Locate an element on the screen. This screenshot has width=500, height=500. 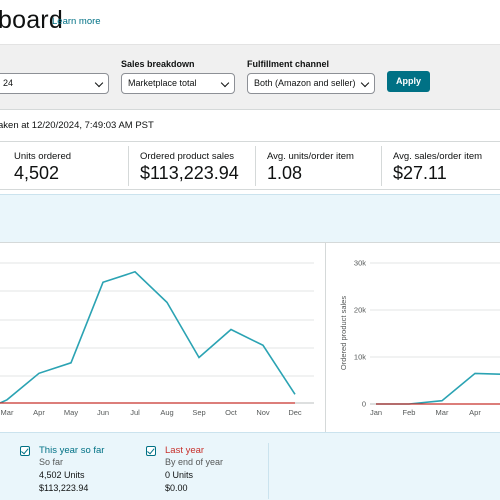
y-tick-label: 30k is located at coordinates (360, 263).